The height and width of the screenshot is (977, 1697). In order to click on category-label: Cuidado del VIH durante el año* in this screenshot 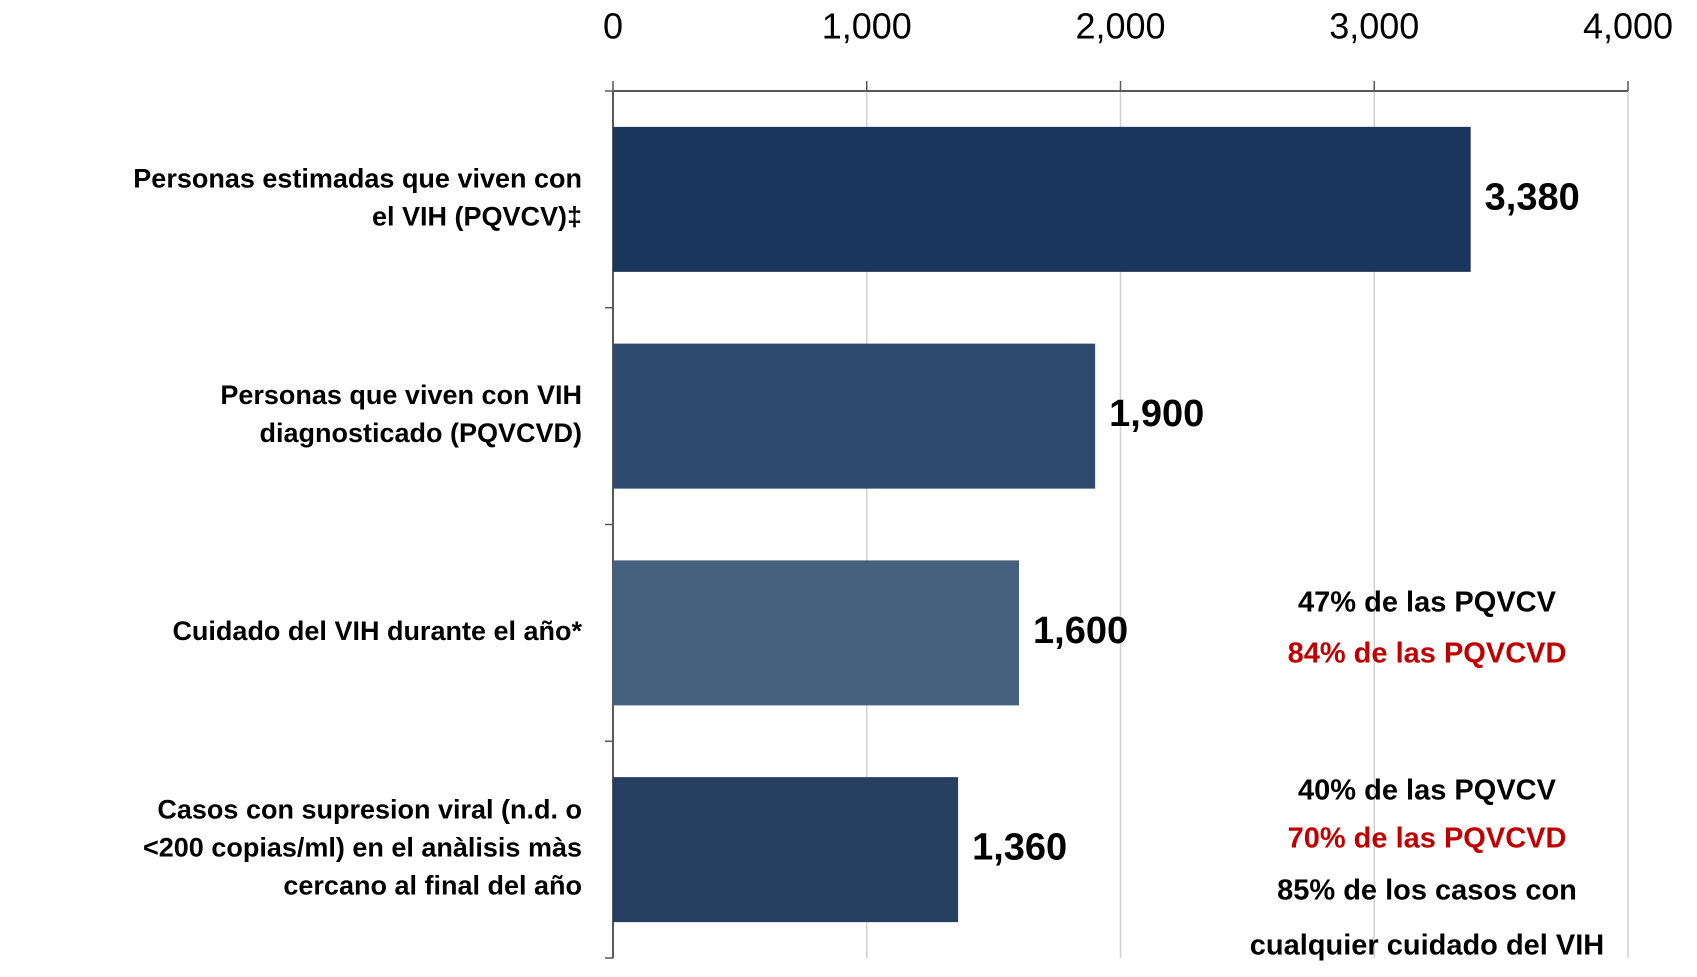, I will do `click(377, 631)`.